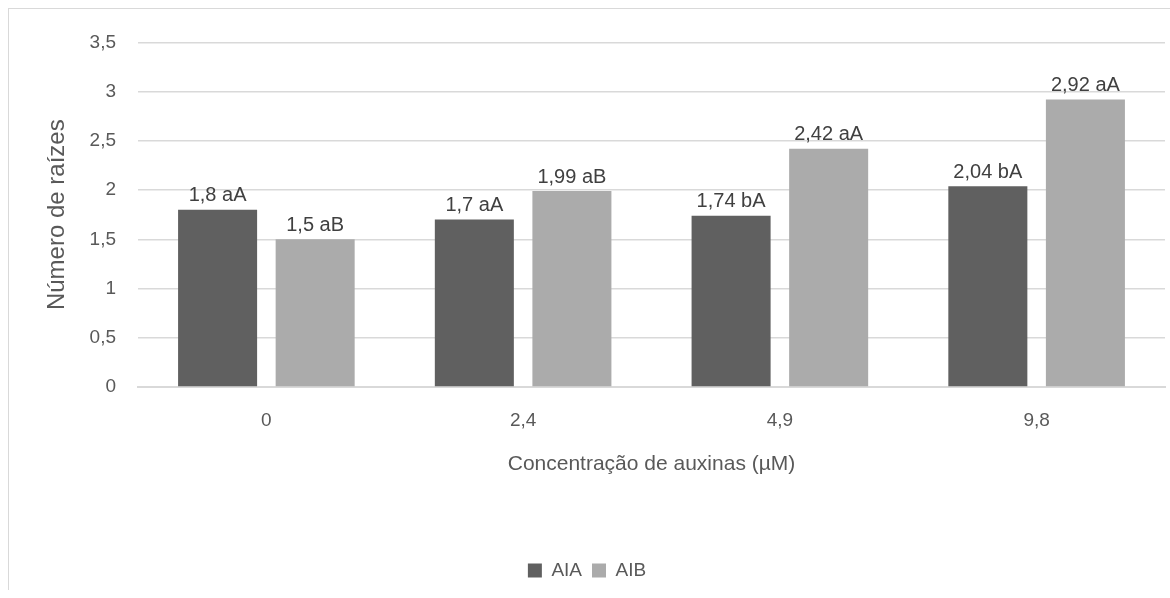  Describe the element at coordinates (110, 90) in the screenshot. I see `y-tick-label: 3` at that location.